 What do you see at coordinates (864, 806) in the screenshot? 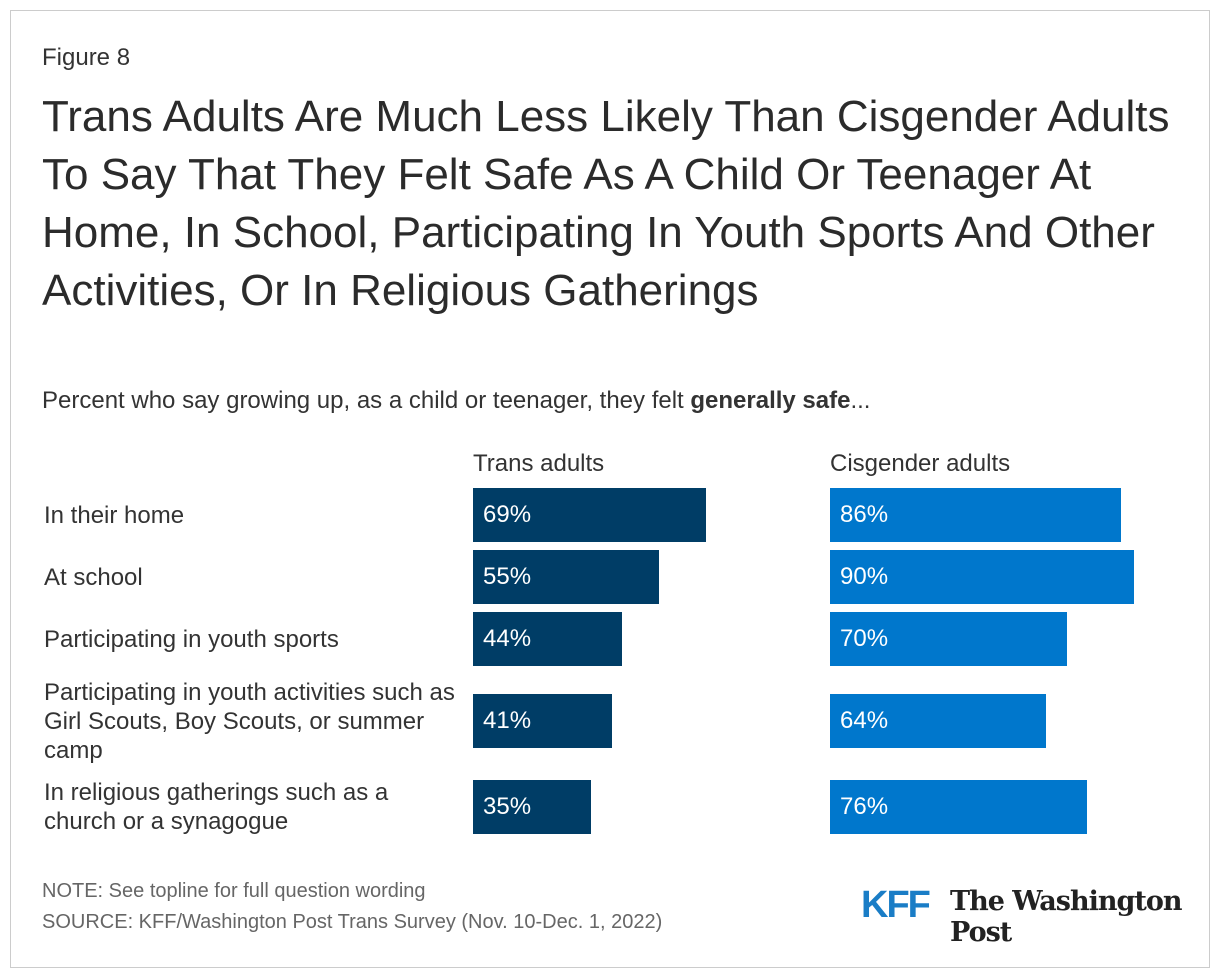
I see `data-label: 76%` at bounding box center [864, 806].